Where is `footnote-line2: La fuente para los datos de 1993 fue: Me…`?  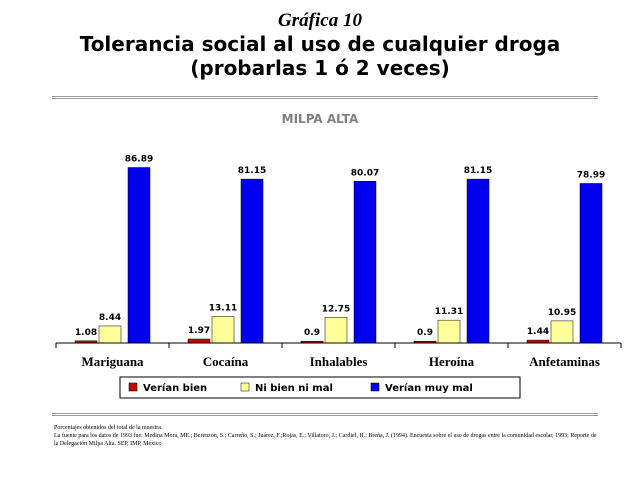
footnote-line2: La fuente para los datos de 1993 fue: Me… is located at coordinates (325, 440).